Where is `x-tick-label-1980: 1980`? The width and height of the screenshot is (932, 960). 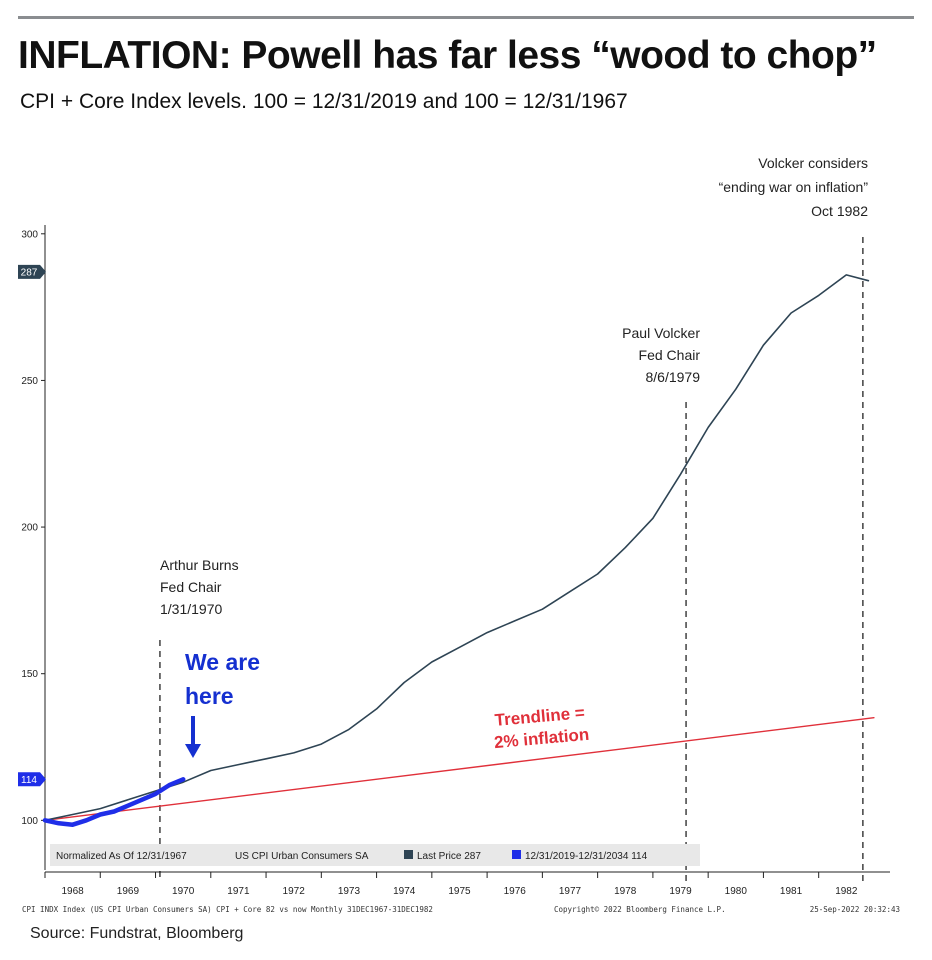 x-tick-label-1980: 1980 is located at coordinates (736, 891).